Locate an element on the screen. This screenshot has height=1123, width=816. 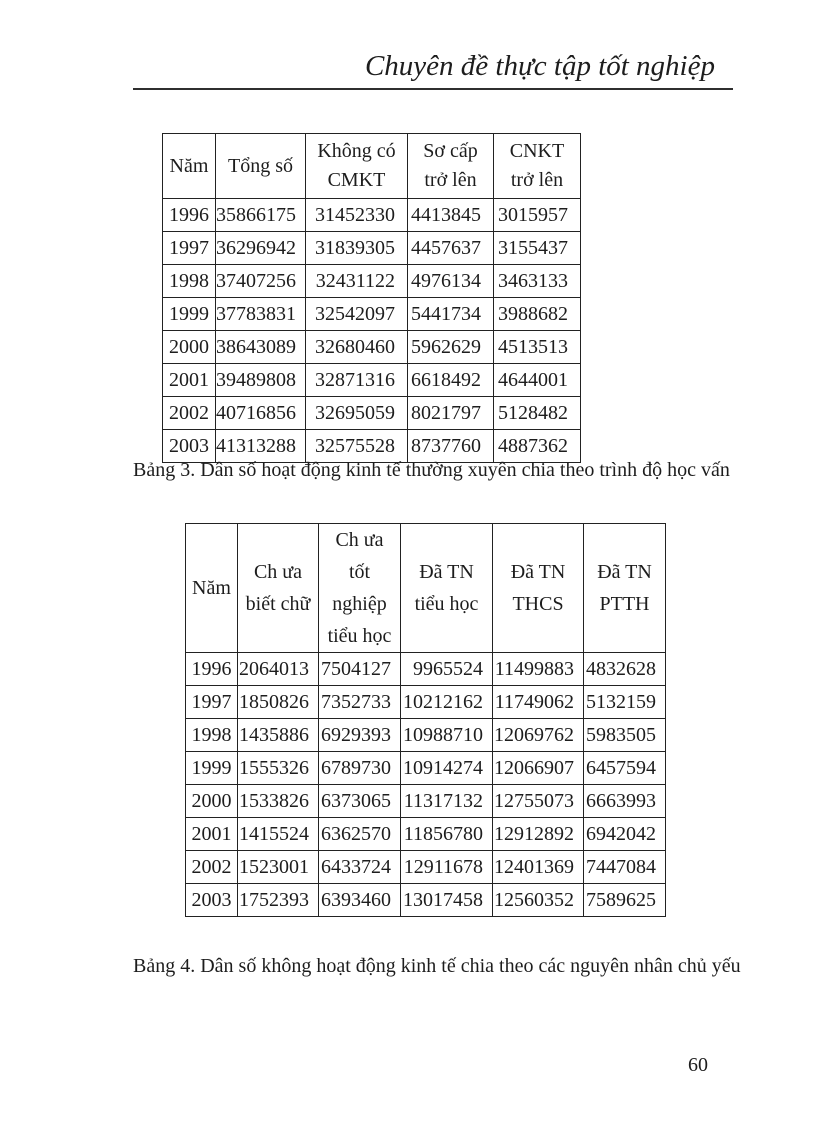
col-header-so-cap-tro-len: Sơ cấp trở lên is located at coordinates (450, 166).